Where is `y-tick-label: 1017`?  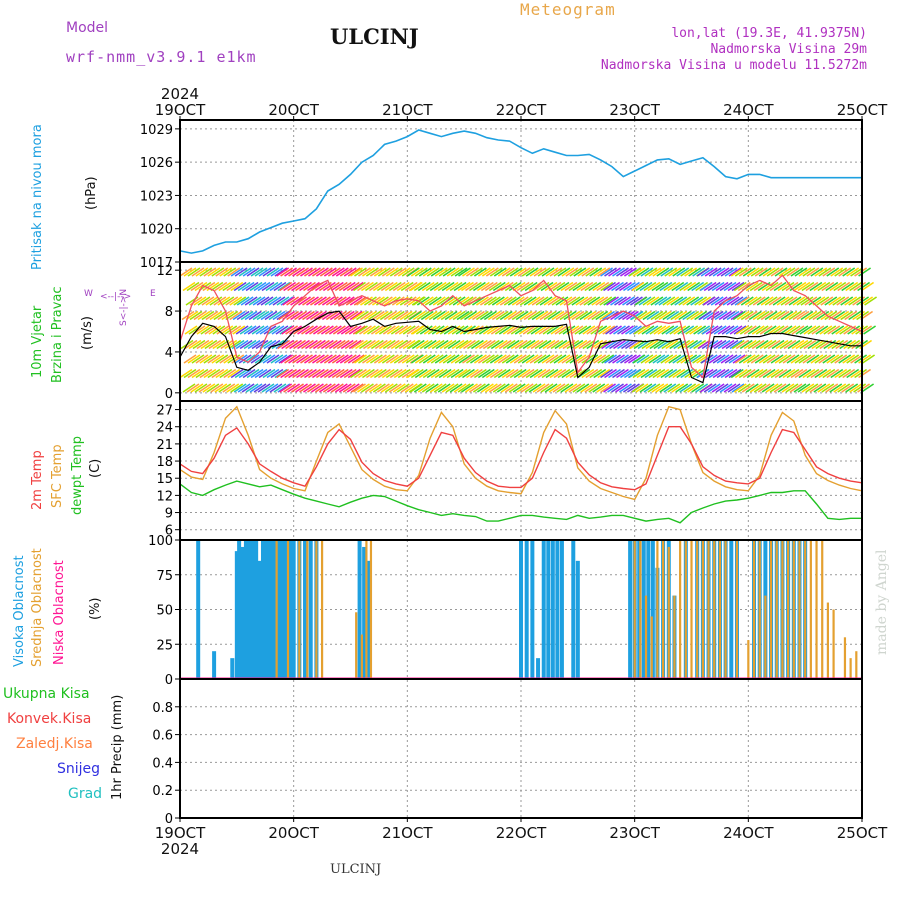
y-tick-label: 1017 is located at coordinates (156, 263).